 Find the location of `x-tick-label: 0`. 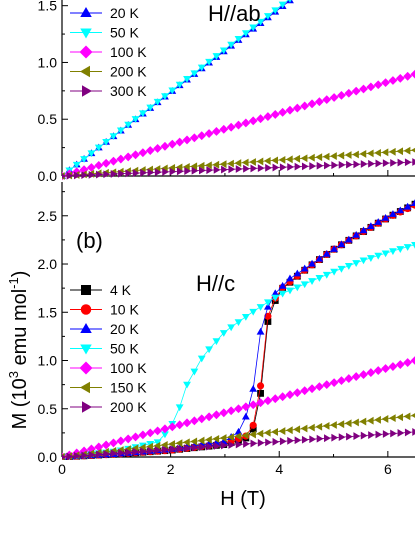

x-tick-label: 0 is located at coordinates (62, 469).